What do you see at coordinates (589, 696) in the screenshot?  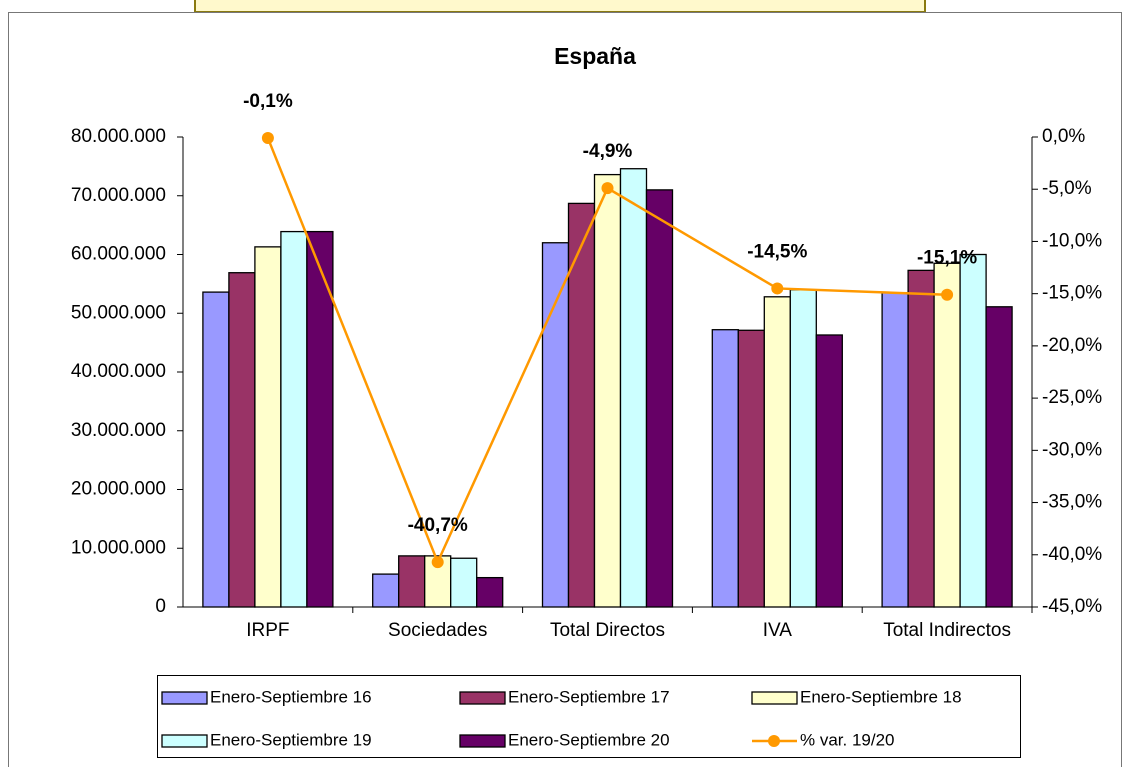 I see `legend-label: Enero-Septiembre 17` at bounding box center [589, 696].